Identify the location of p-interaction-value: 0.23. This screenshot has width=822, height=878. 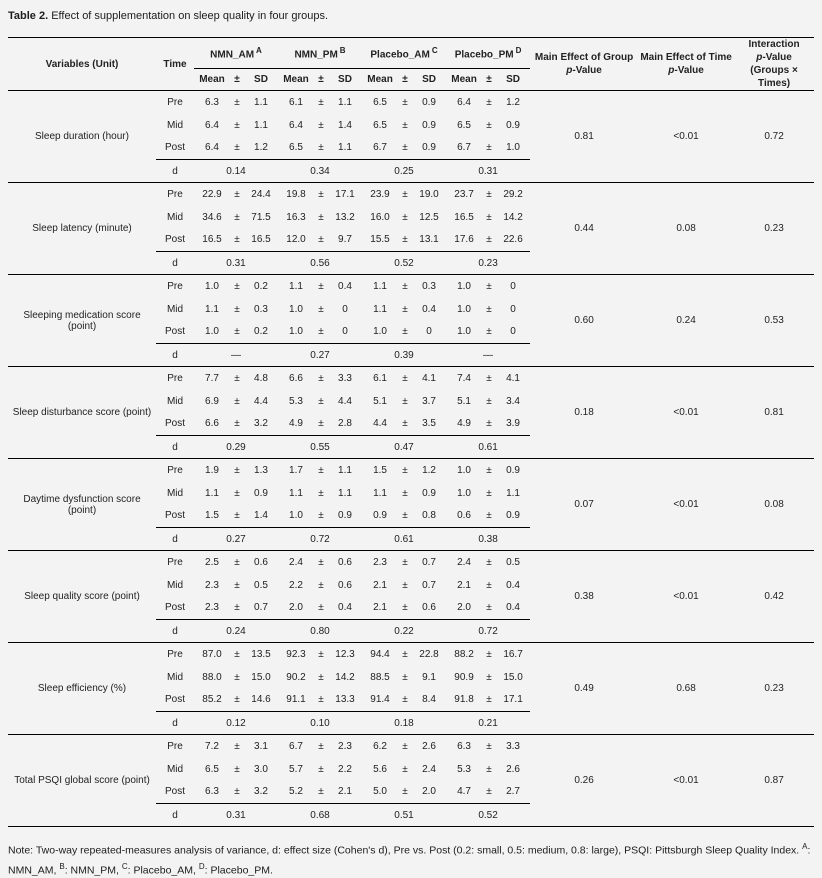
(774, 228).